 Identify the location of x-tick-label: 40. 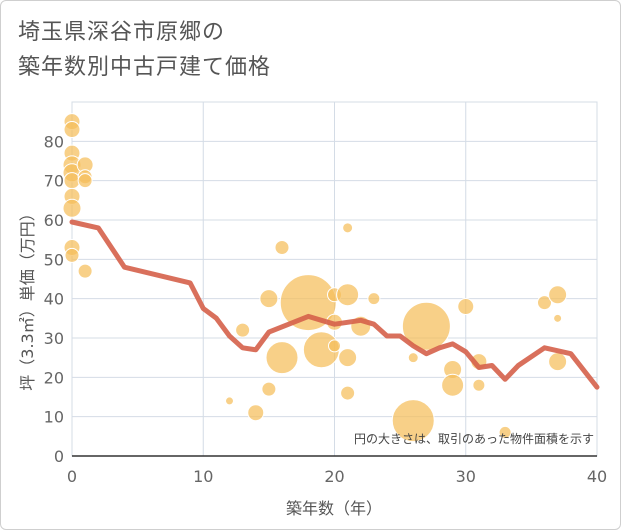
(597, 476).